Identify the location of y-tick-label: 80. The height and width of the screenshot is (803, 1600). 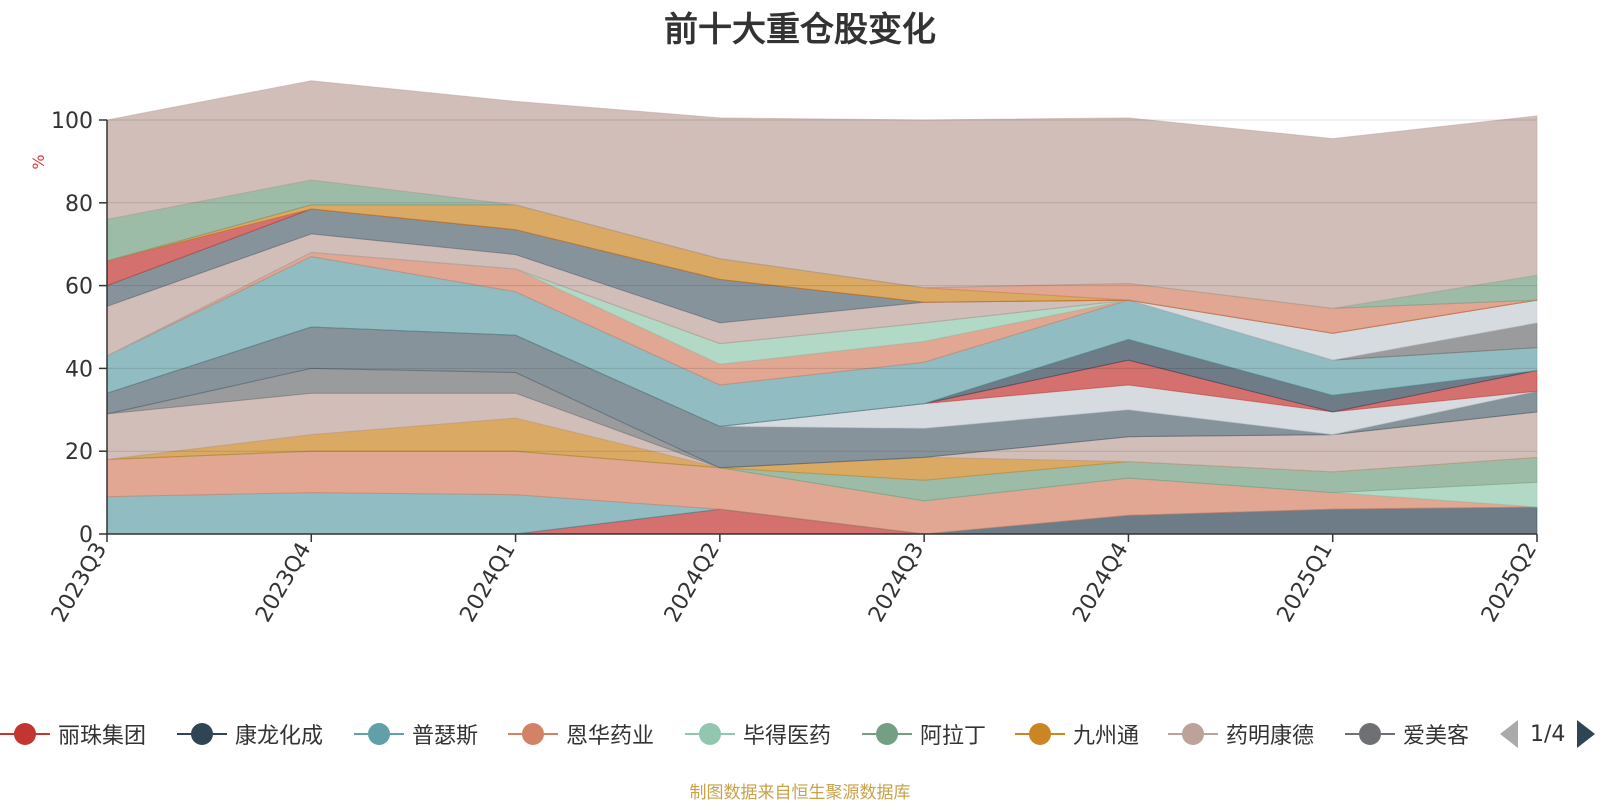
(79, 204).